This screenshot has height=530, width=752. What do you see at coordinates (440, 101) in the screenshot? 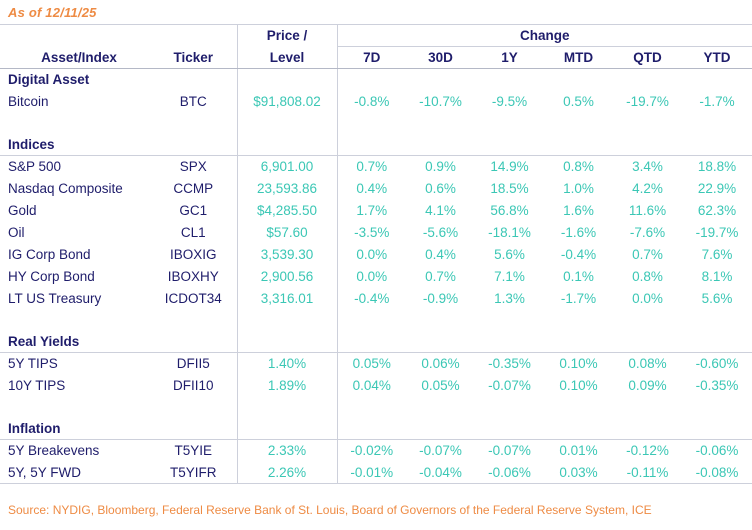
I see `change-cell: -10.7%` at bounding box center [440, 101].